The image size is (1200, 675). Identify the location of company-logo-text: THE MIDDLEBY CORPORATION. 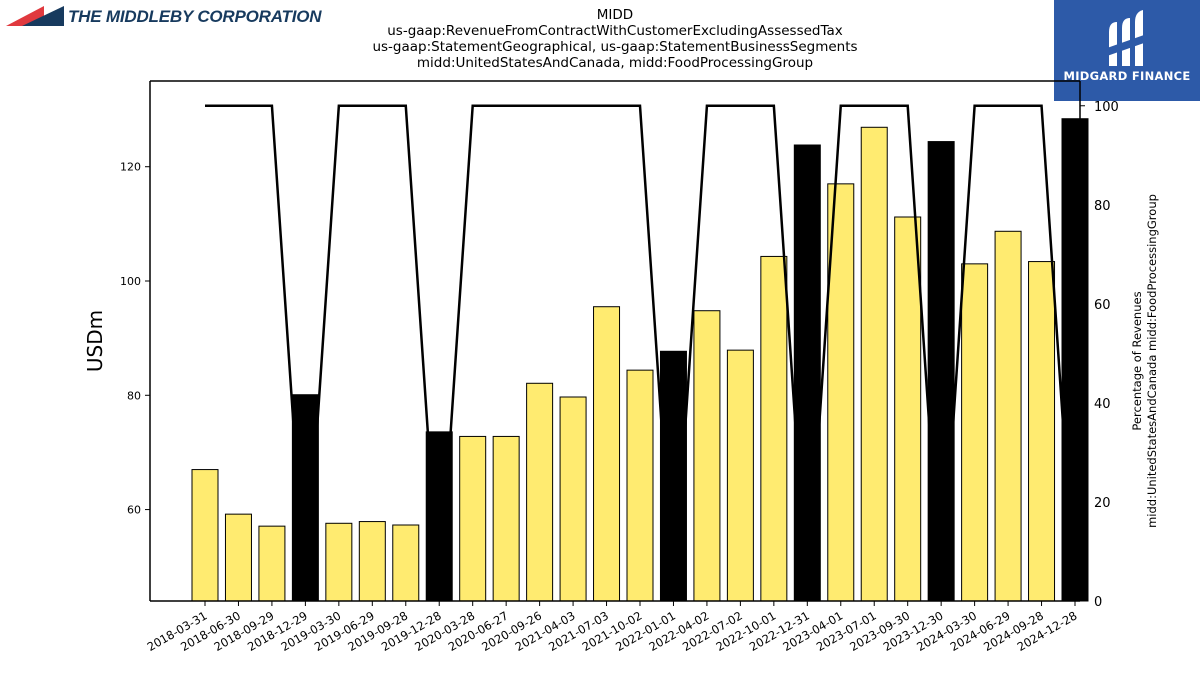
(195, 16).